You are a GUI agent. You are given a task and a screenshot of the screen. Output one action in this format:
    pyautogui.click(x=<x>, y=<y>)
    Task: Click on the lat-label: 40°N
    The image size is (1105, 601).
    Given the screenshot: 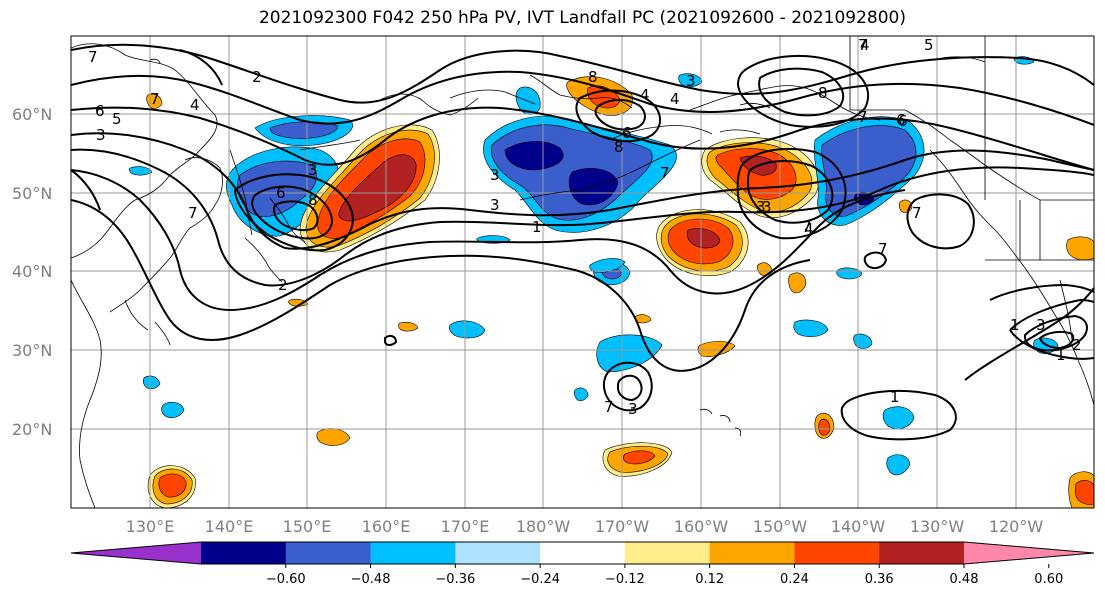 What is the action you would take?
    pyautogui.click(x=32, y=271)
    